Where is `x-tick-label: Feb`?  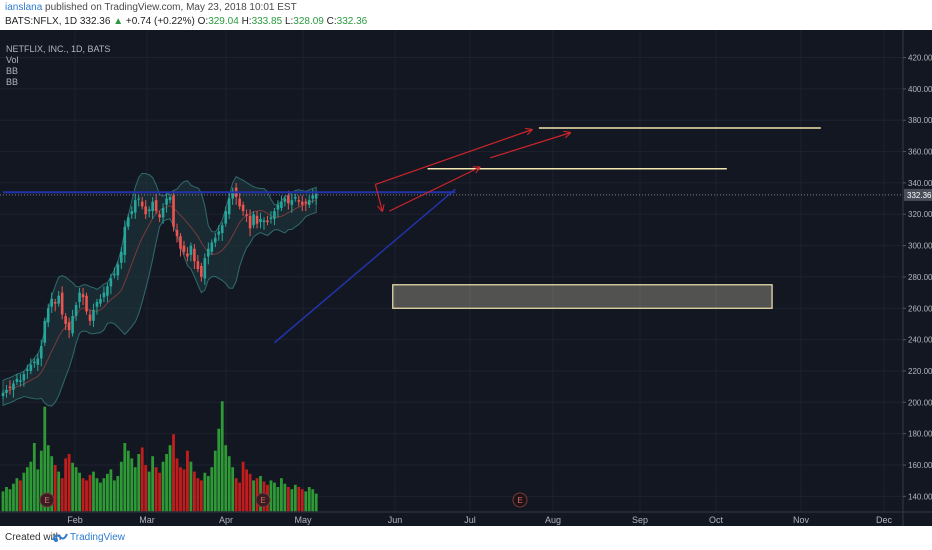 x-tick-label: Feb is located at coordinates (75, 520).